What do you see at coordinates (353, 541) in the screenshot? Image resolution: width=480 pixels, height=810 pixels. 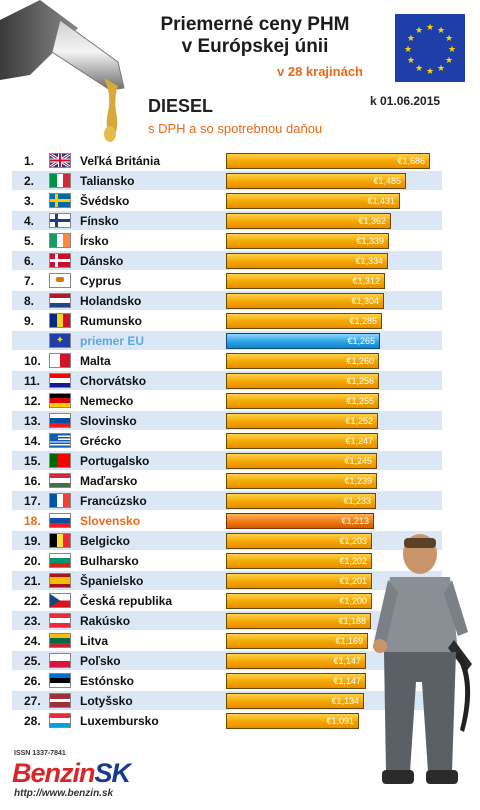 I see `price-value-label: €1,203` at bounding box center [353, 541].